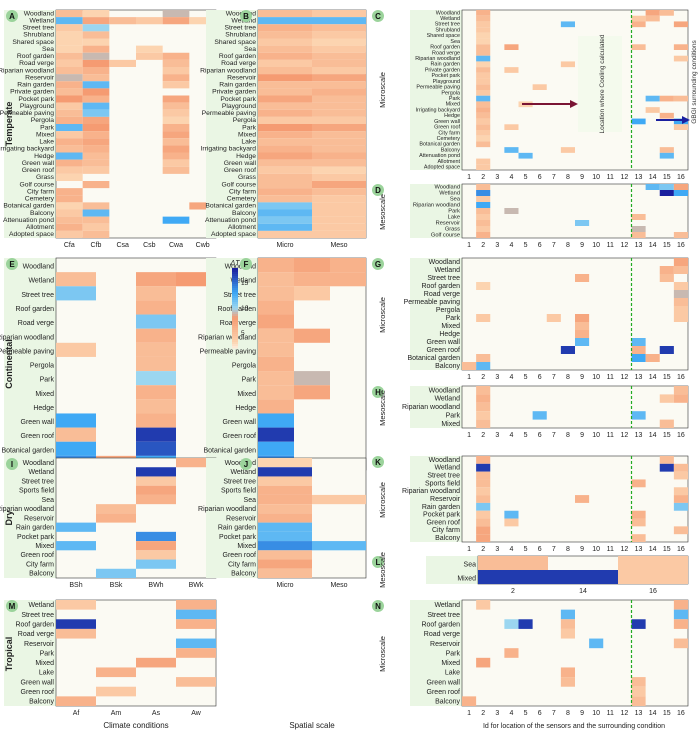 The image size is (700, 736). Describe the element at coordinates (639, 435) in the screenshot. I see `column-label: 13` at that location.